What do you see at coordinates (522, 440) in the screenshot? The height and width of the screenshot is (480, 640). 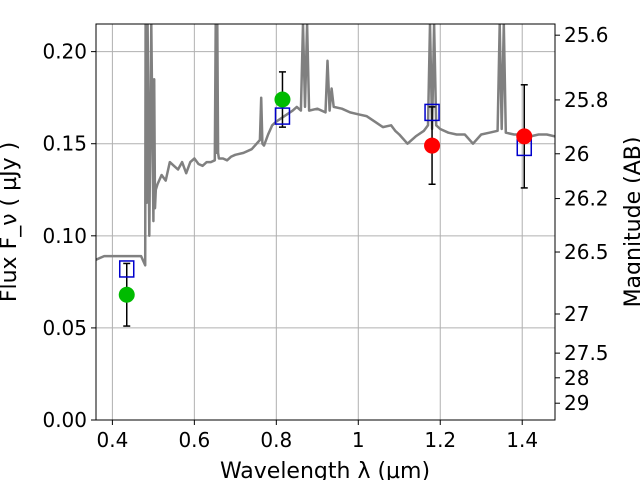 I see `x-tick-label: 1.4` at bounding box center [522, 440].